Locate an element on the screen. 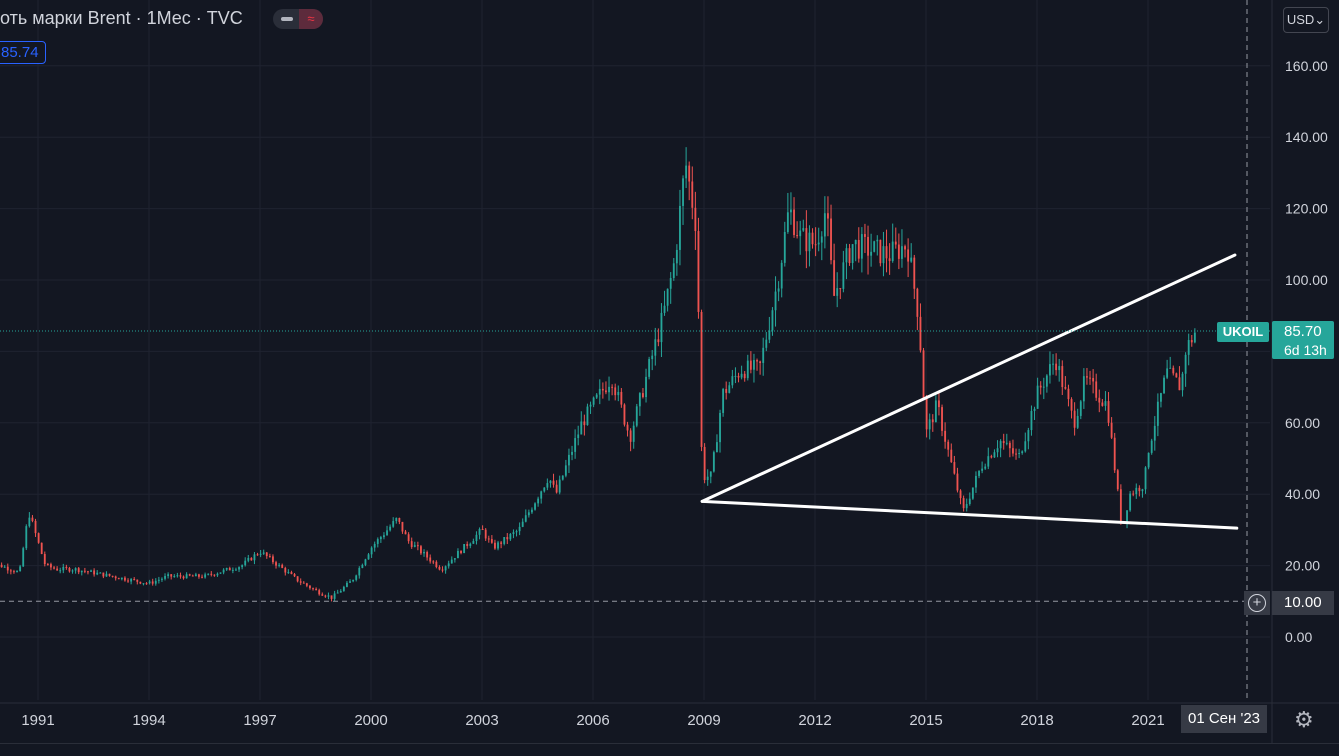 This screenshot has width=1339, height=756. add-alert-button: + is located at coordinates (1257, 603).